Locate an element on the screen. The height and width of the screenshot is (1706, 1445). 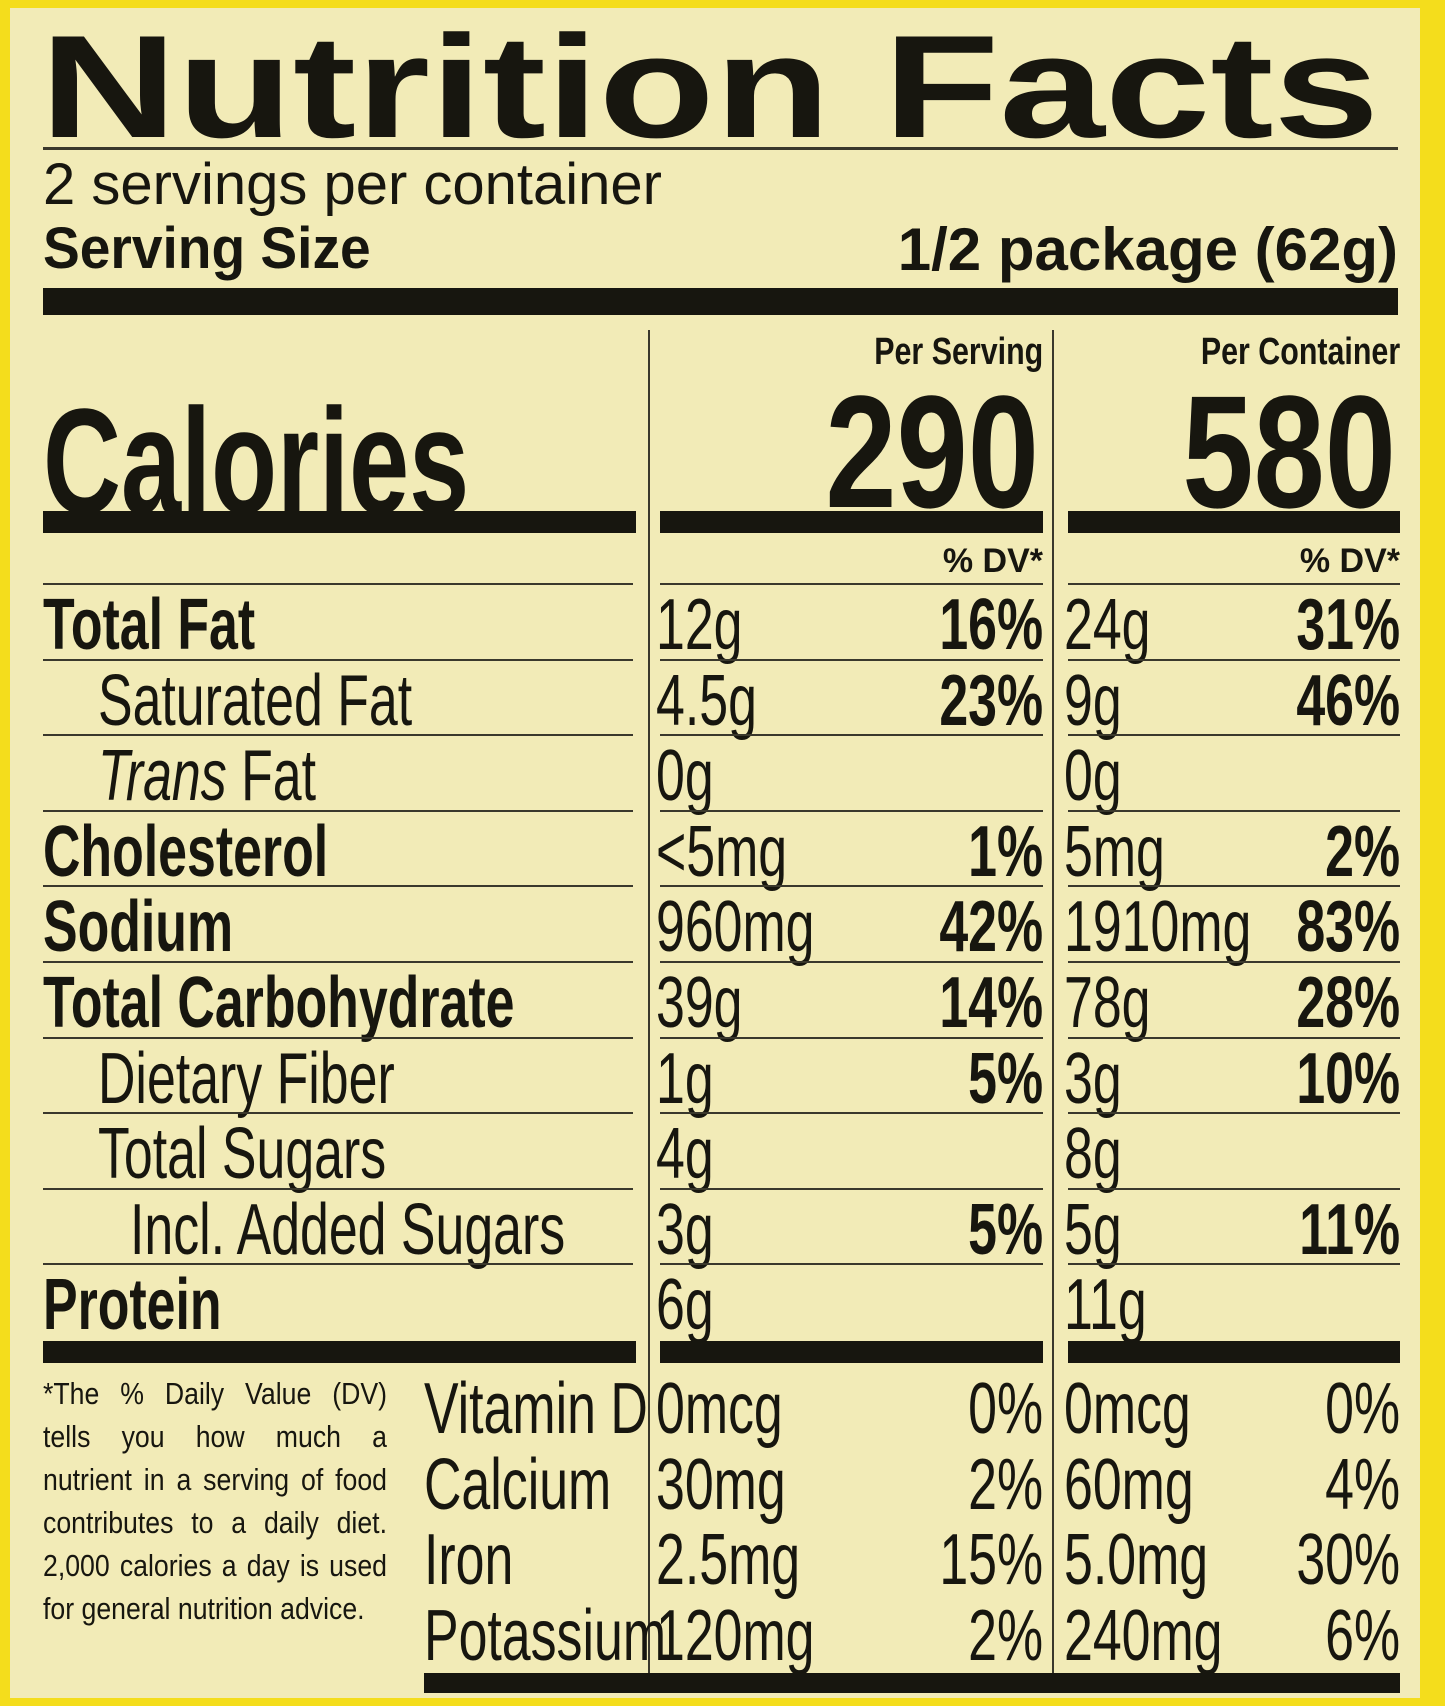
daily-value: 14% is located at coordinates (991, 1003).